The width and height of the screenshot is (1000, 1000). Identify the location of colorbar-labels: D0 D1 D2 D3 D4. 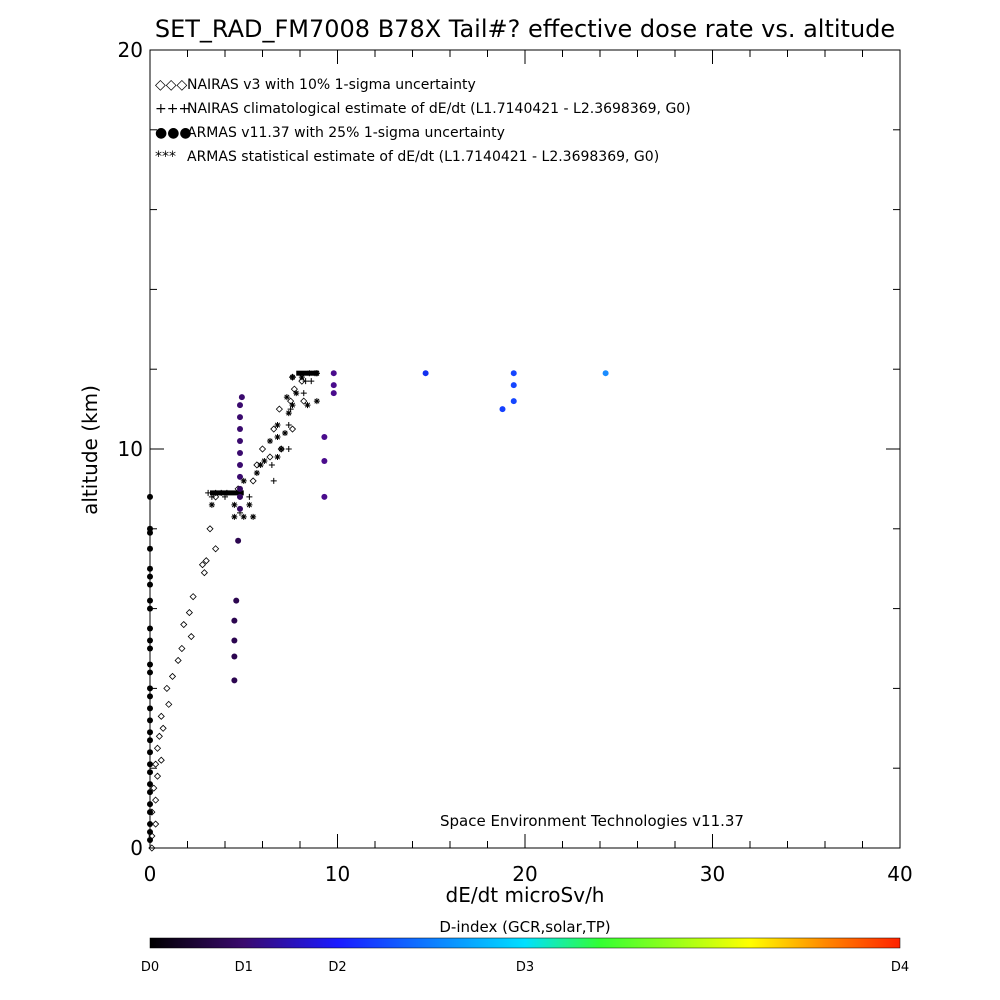
(525, 967).